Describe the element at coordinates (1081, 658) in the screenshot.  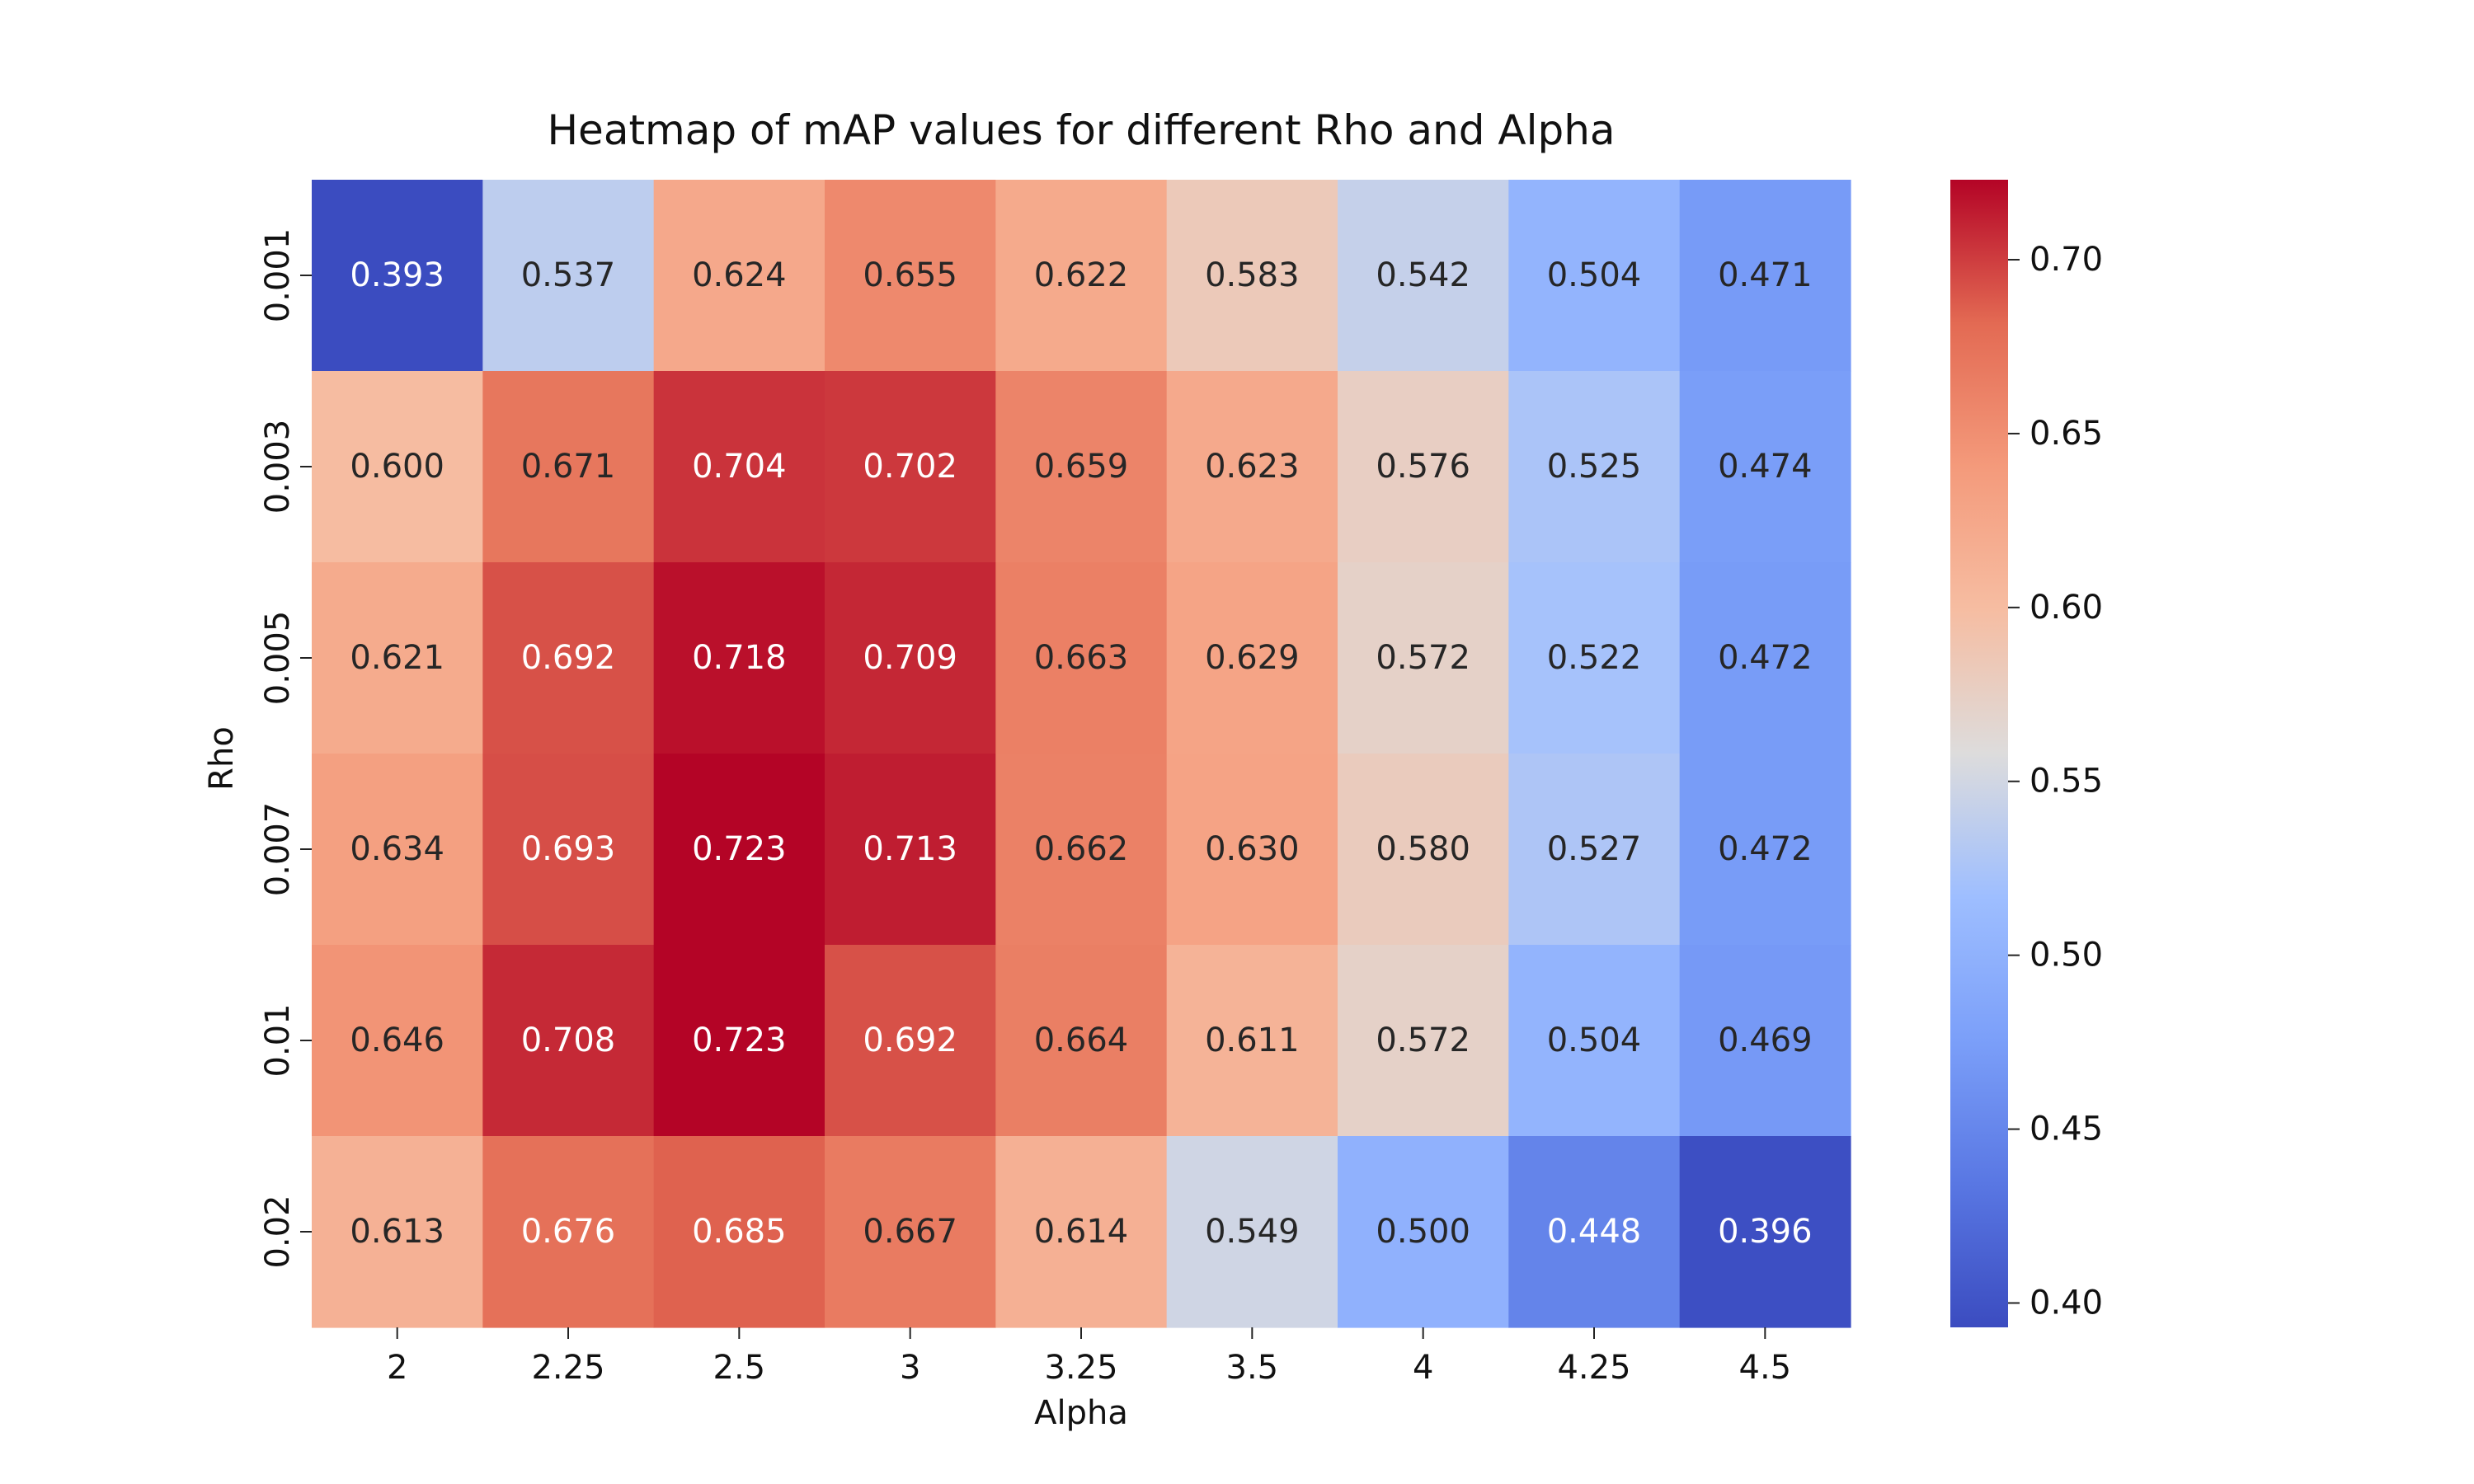
I see `heatmap-cell-value: 0.663` at that location.